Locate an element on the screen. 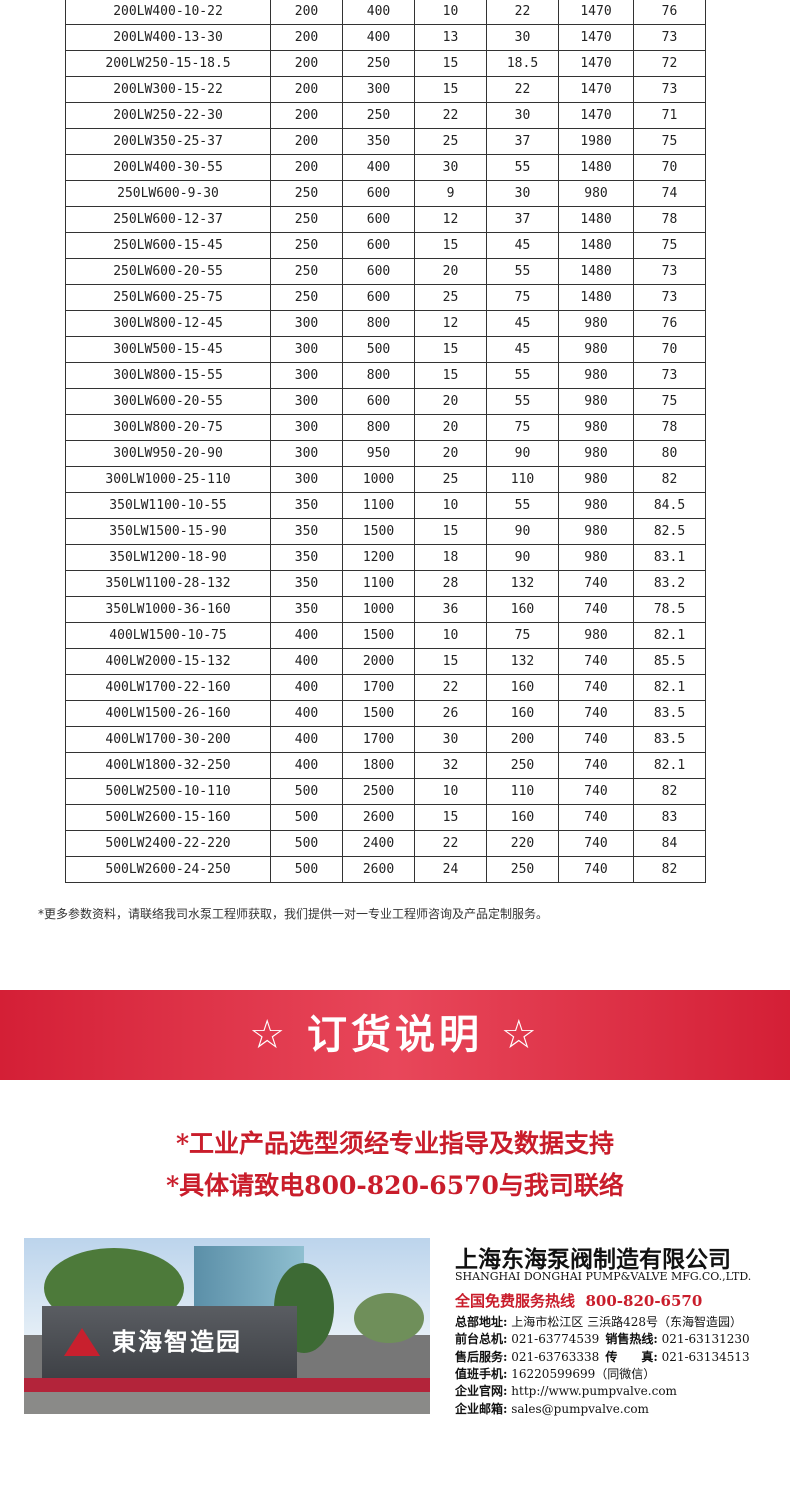 The width and height of the screenshot is (790, 1488). contact-label: 前台总机: is located at coordinates (481, 1339).